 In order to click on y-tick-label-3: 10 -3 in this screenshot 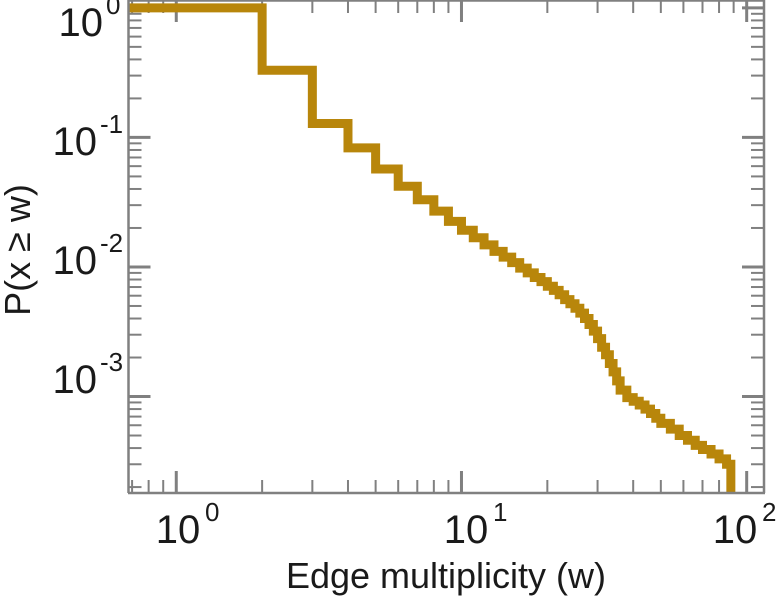, I will do `click(88, 374)`.